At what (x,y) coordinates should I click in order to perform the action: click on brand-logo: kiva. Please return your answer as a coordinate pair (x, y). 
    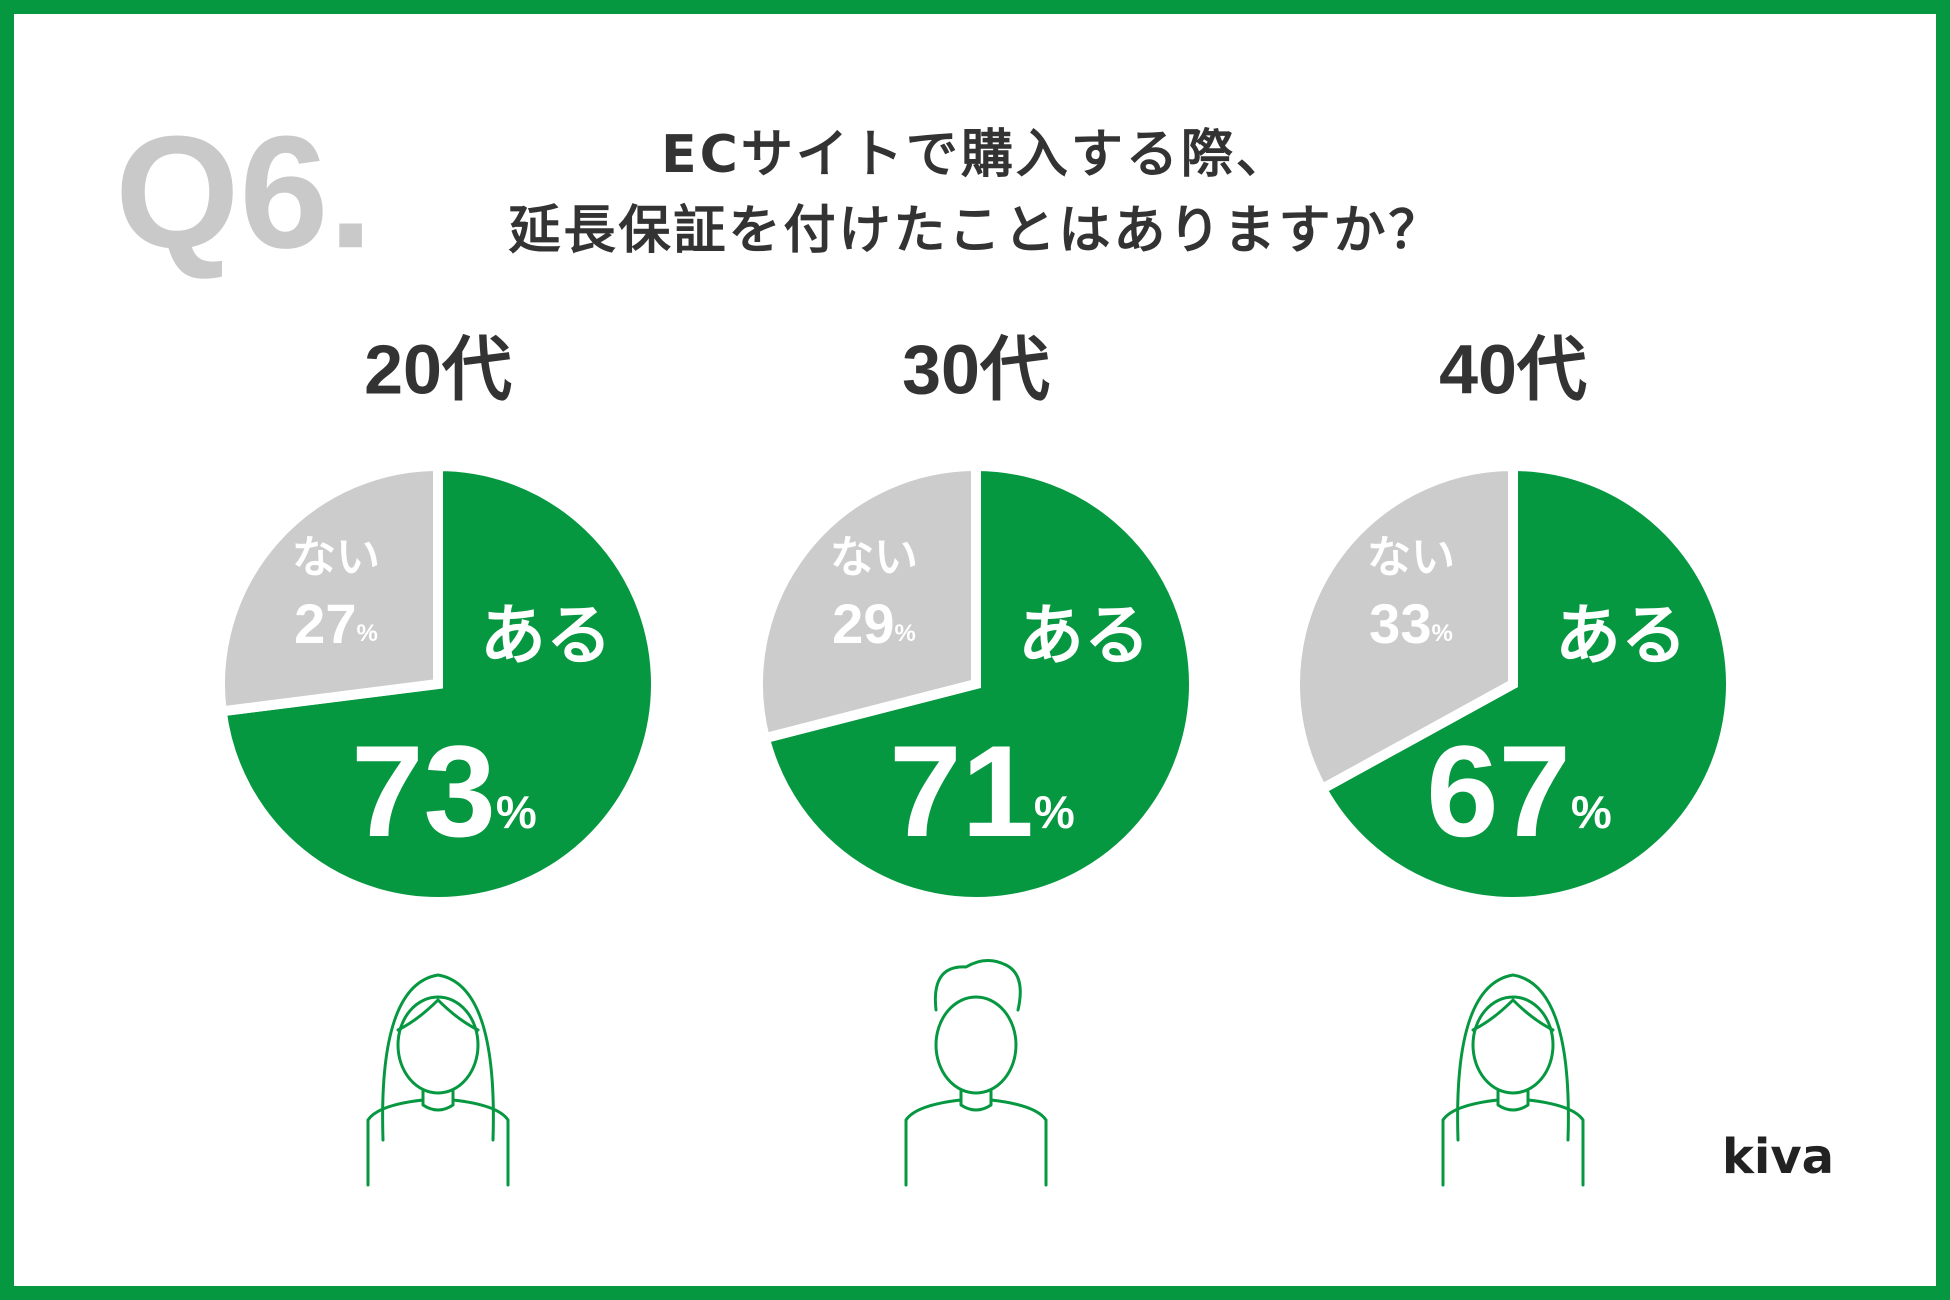
    Looking at the image, I should click on (1778, 1157).